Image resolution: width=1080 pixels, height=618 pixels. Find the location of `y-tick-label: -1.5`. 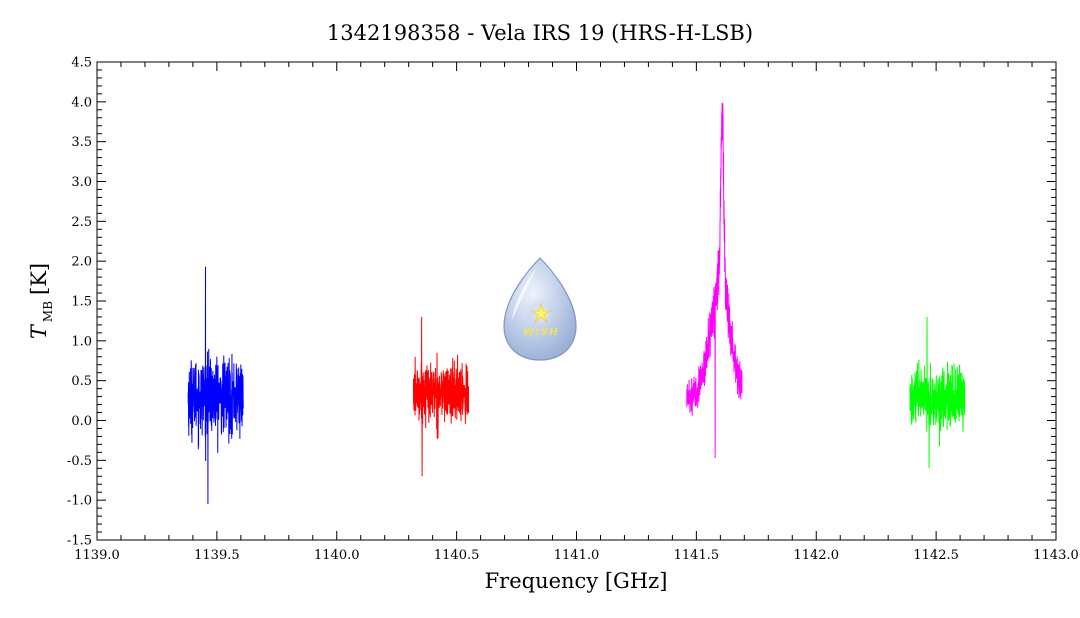

y-tick-label: -1.5 is located at coordinates (79, 541).